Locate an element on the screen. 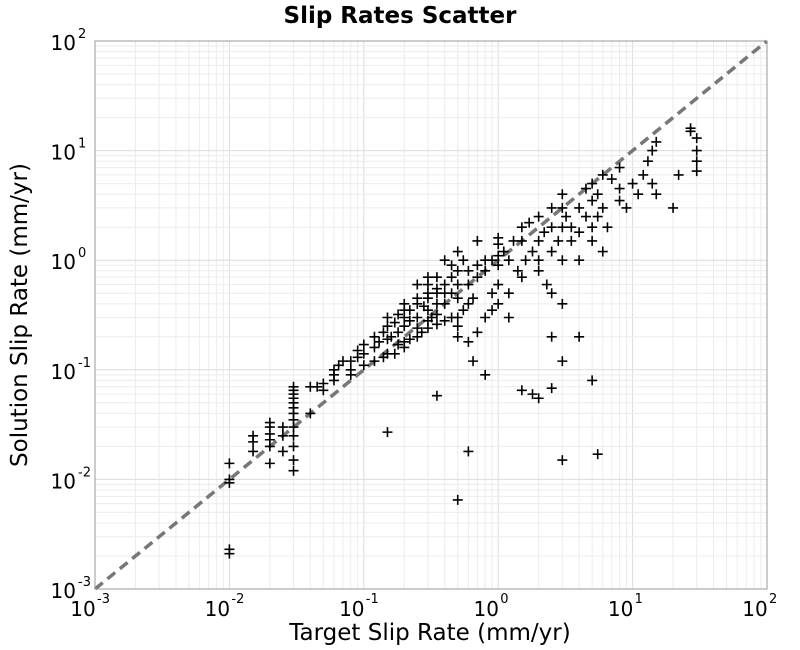  x-tick-exponent: -3 is located at coordinates (103, 599).